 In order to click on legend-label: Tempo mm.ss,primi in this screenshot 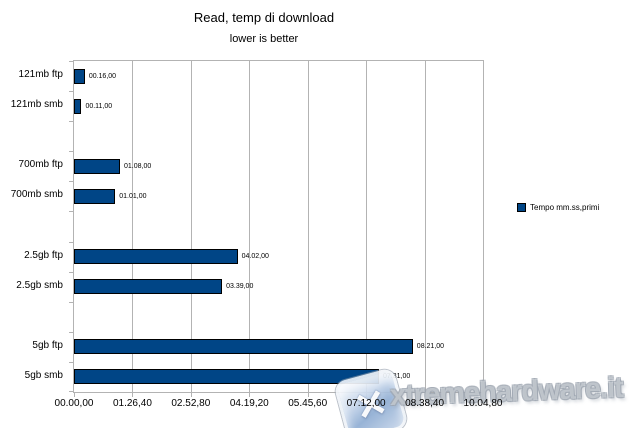, I will do `click(565, 207)`.